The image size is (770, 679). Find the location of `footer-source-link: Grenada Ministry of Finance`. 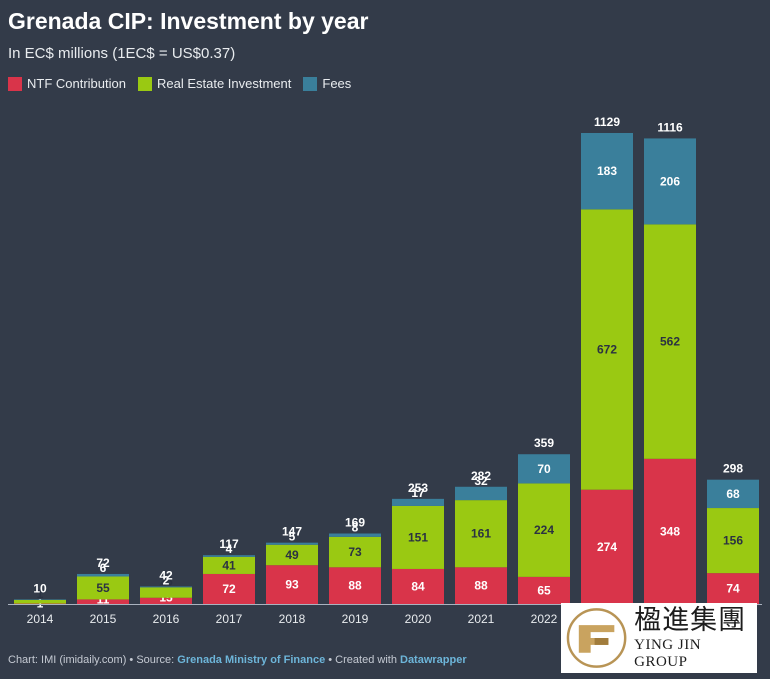

footer-source-link: Grenada Ministry of Finance is located at coordinates (251, 660).